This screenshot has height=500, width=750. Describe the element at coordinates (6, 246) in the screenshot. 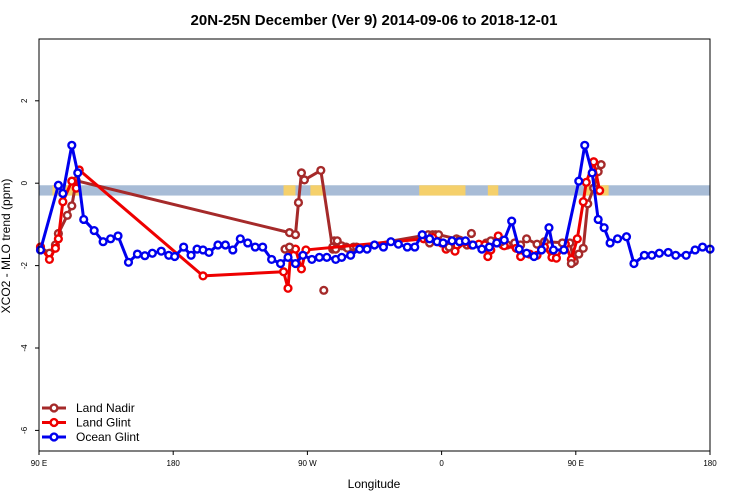

I see `y-axis-label: XCO2 - MLO trend (ppm)` at that location.